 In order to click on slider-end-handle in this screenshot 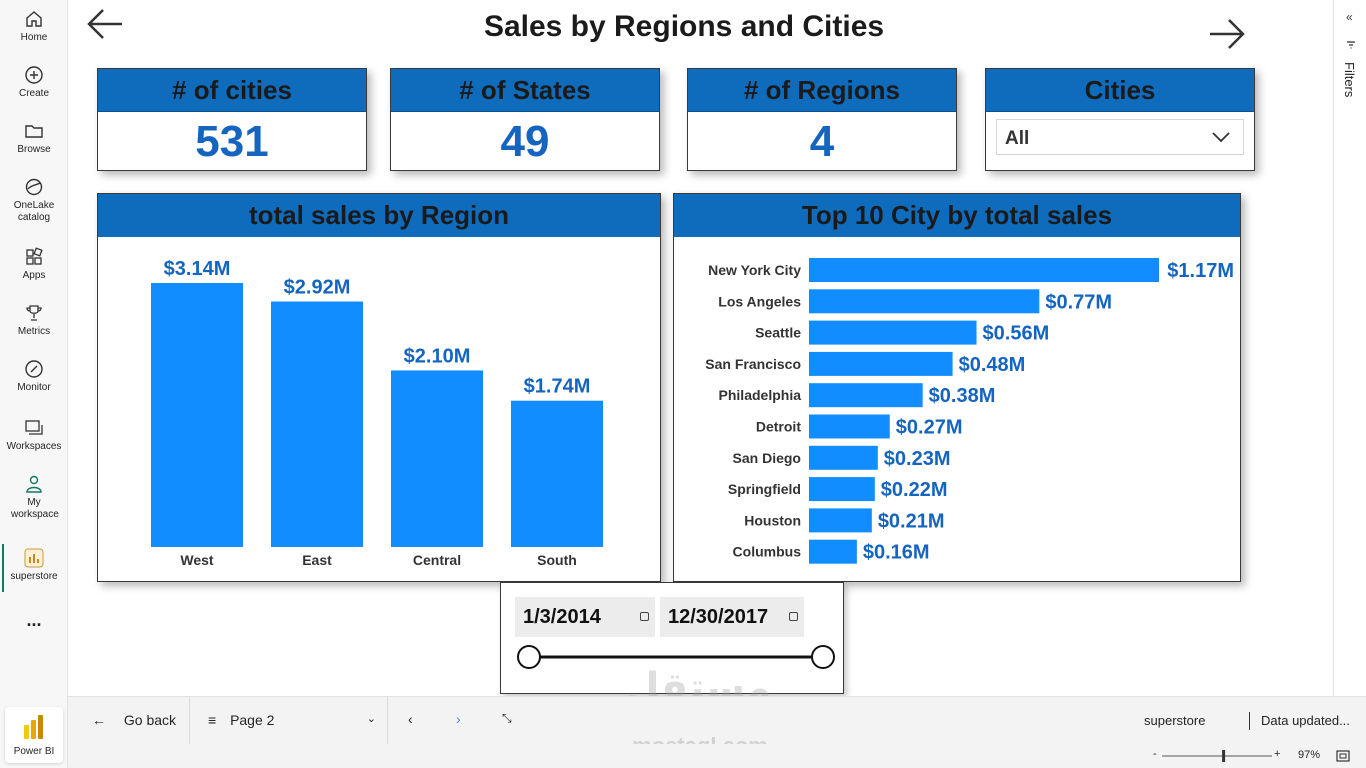, I will do `click(823, 657)`.